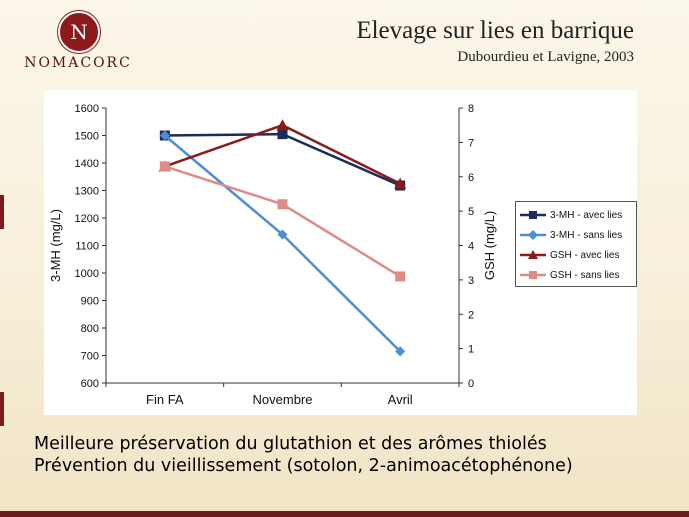 This screenshot has width=689, height=517. What do you see at coordinates (545, 57) in the screenshot?
I see `slide-subtitle: Dubourdieu et Lavigne, 2003` at bounding box center [545, 57].